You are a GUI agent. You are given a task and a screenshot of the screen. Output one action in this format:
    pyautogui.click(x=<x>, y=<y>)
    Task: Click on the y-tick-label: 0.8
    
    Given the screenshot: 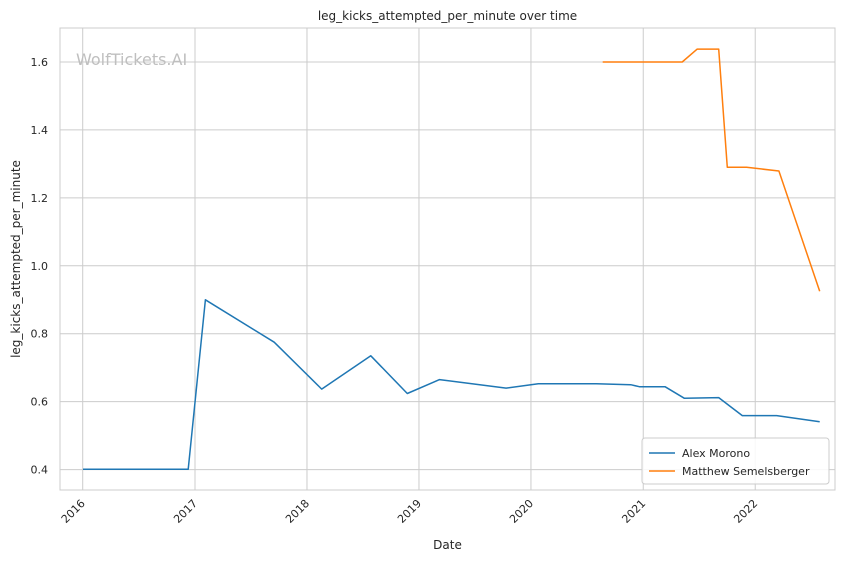 What is the action you would take?
    pyautogui.click(x=40, y=334)
    